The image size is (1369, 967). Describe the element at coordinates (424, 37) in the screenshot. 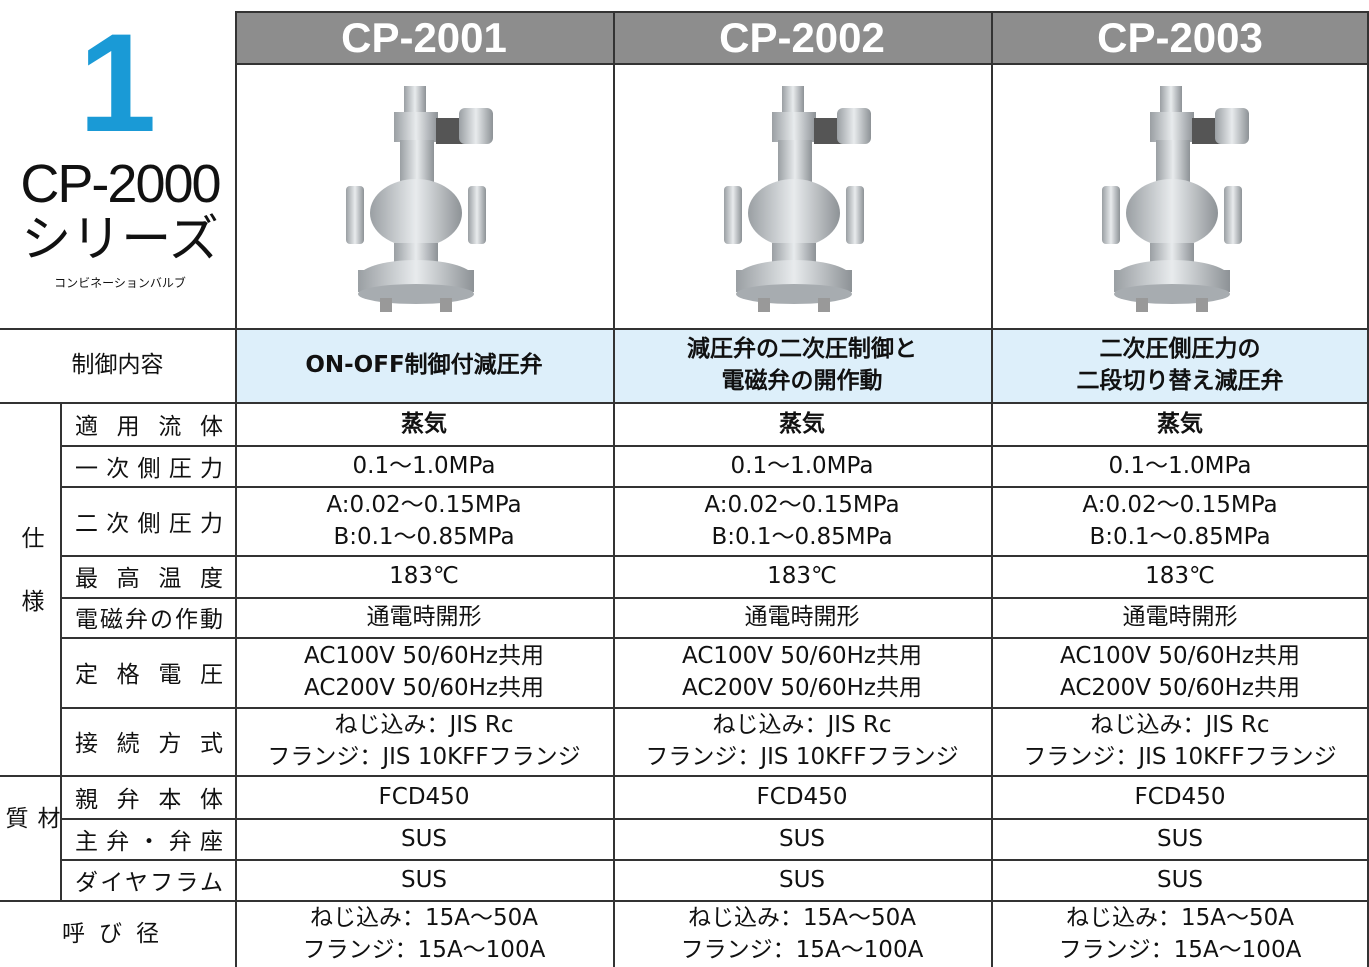

I see `model-header: CP-2001` at that location.